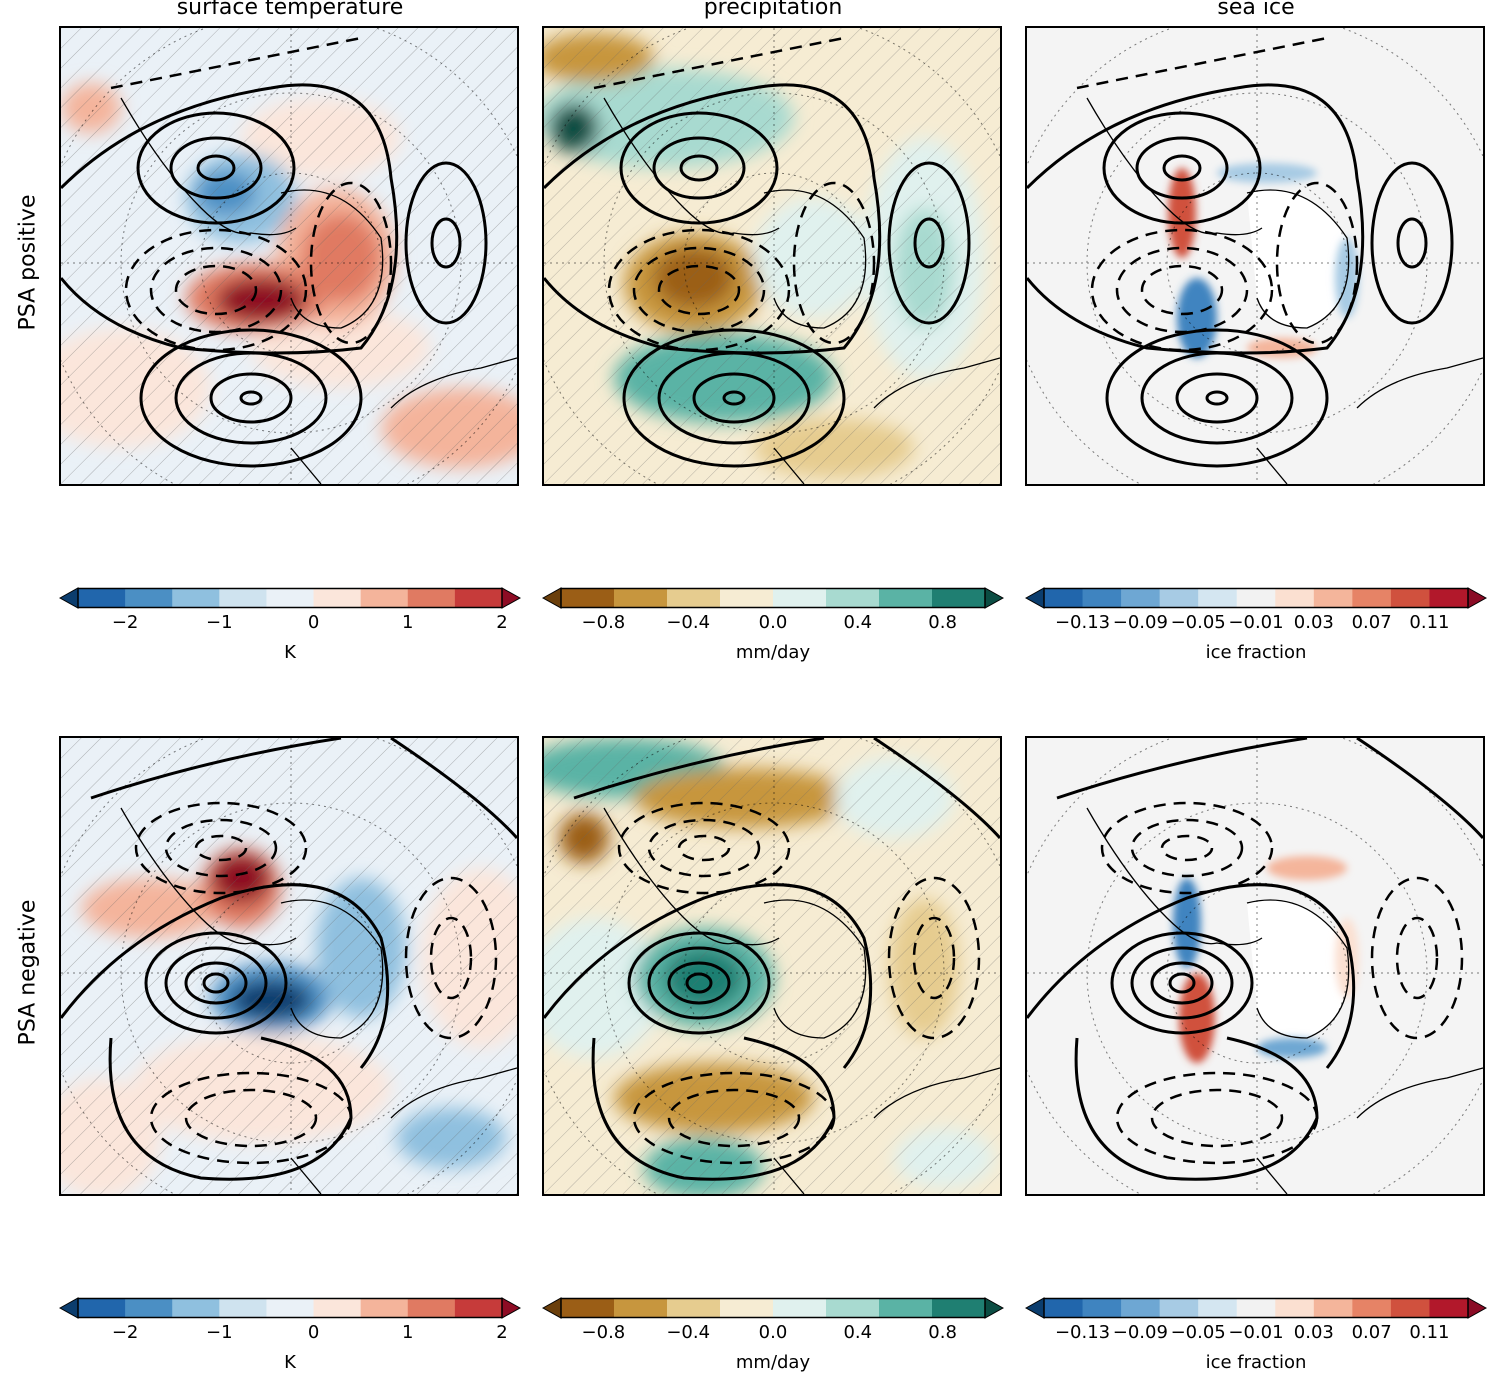  I want to click on row-label-psa-negative: PSA negative, so click(28, 972).